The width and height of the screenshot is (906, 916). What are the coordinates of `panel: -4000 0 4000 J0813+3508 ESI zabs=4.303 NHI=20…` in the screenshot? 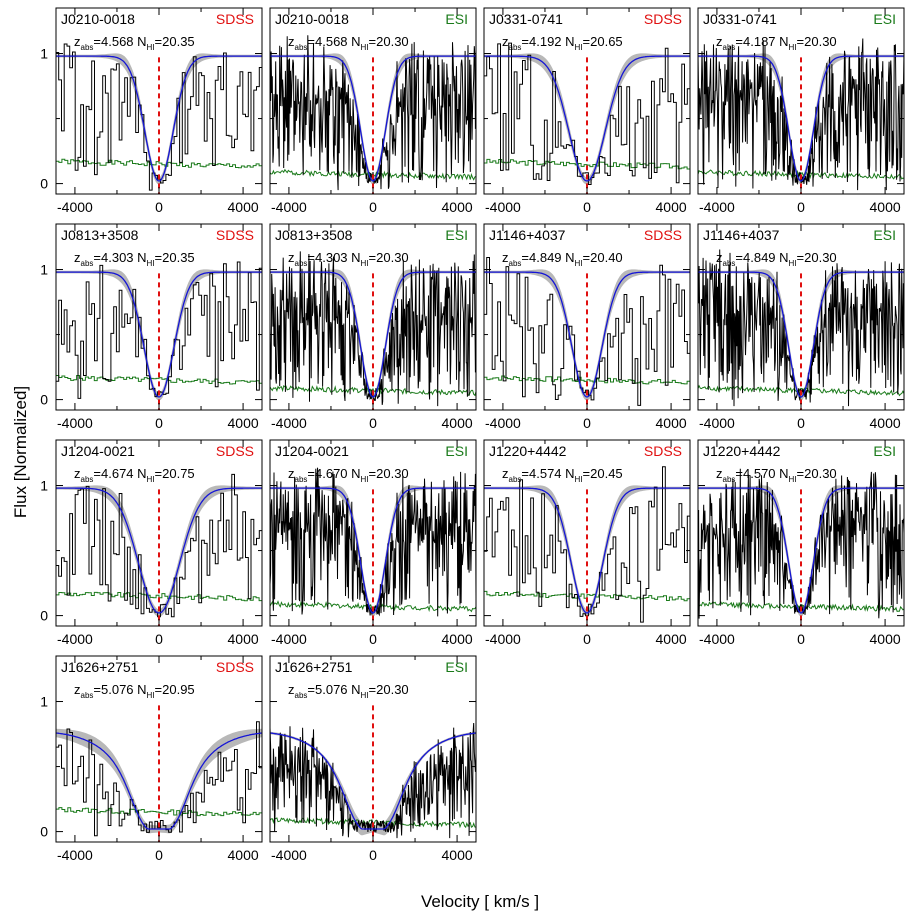 It's located at (373, 327).